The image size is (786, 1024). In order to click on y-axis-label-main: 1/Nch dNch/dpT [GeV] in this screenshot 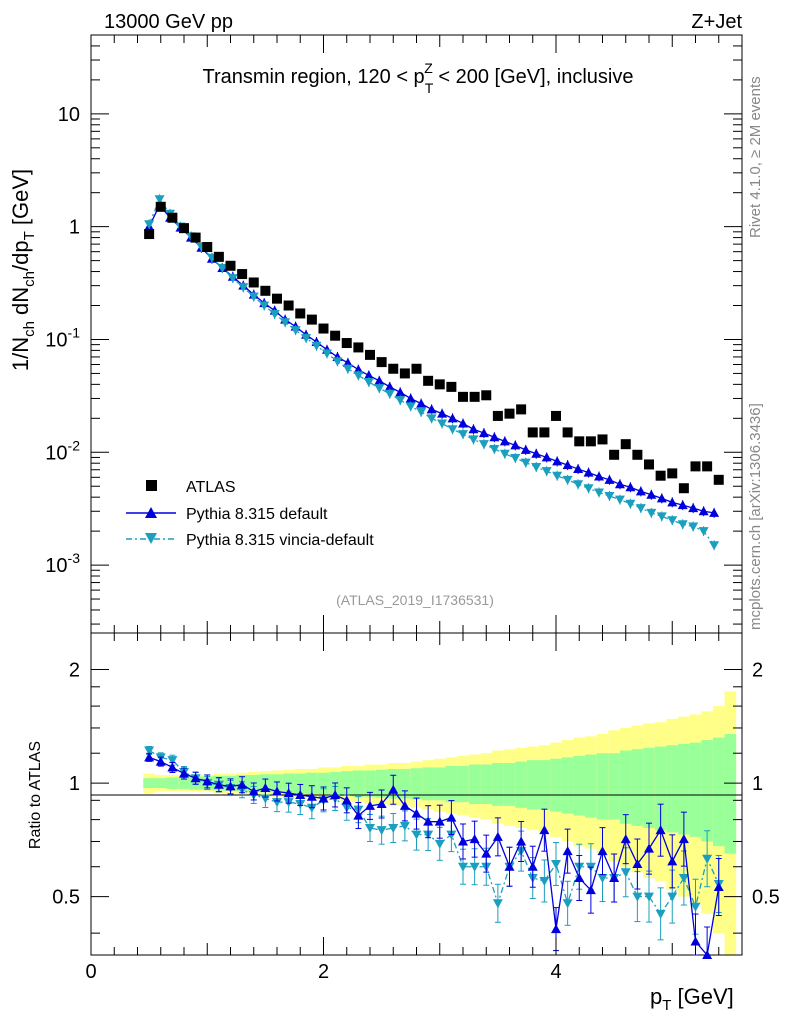, I will do `click(23, 270)`.